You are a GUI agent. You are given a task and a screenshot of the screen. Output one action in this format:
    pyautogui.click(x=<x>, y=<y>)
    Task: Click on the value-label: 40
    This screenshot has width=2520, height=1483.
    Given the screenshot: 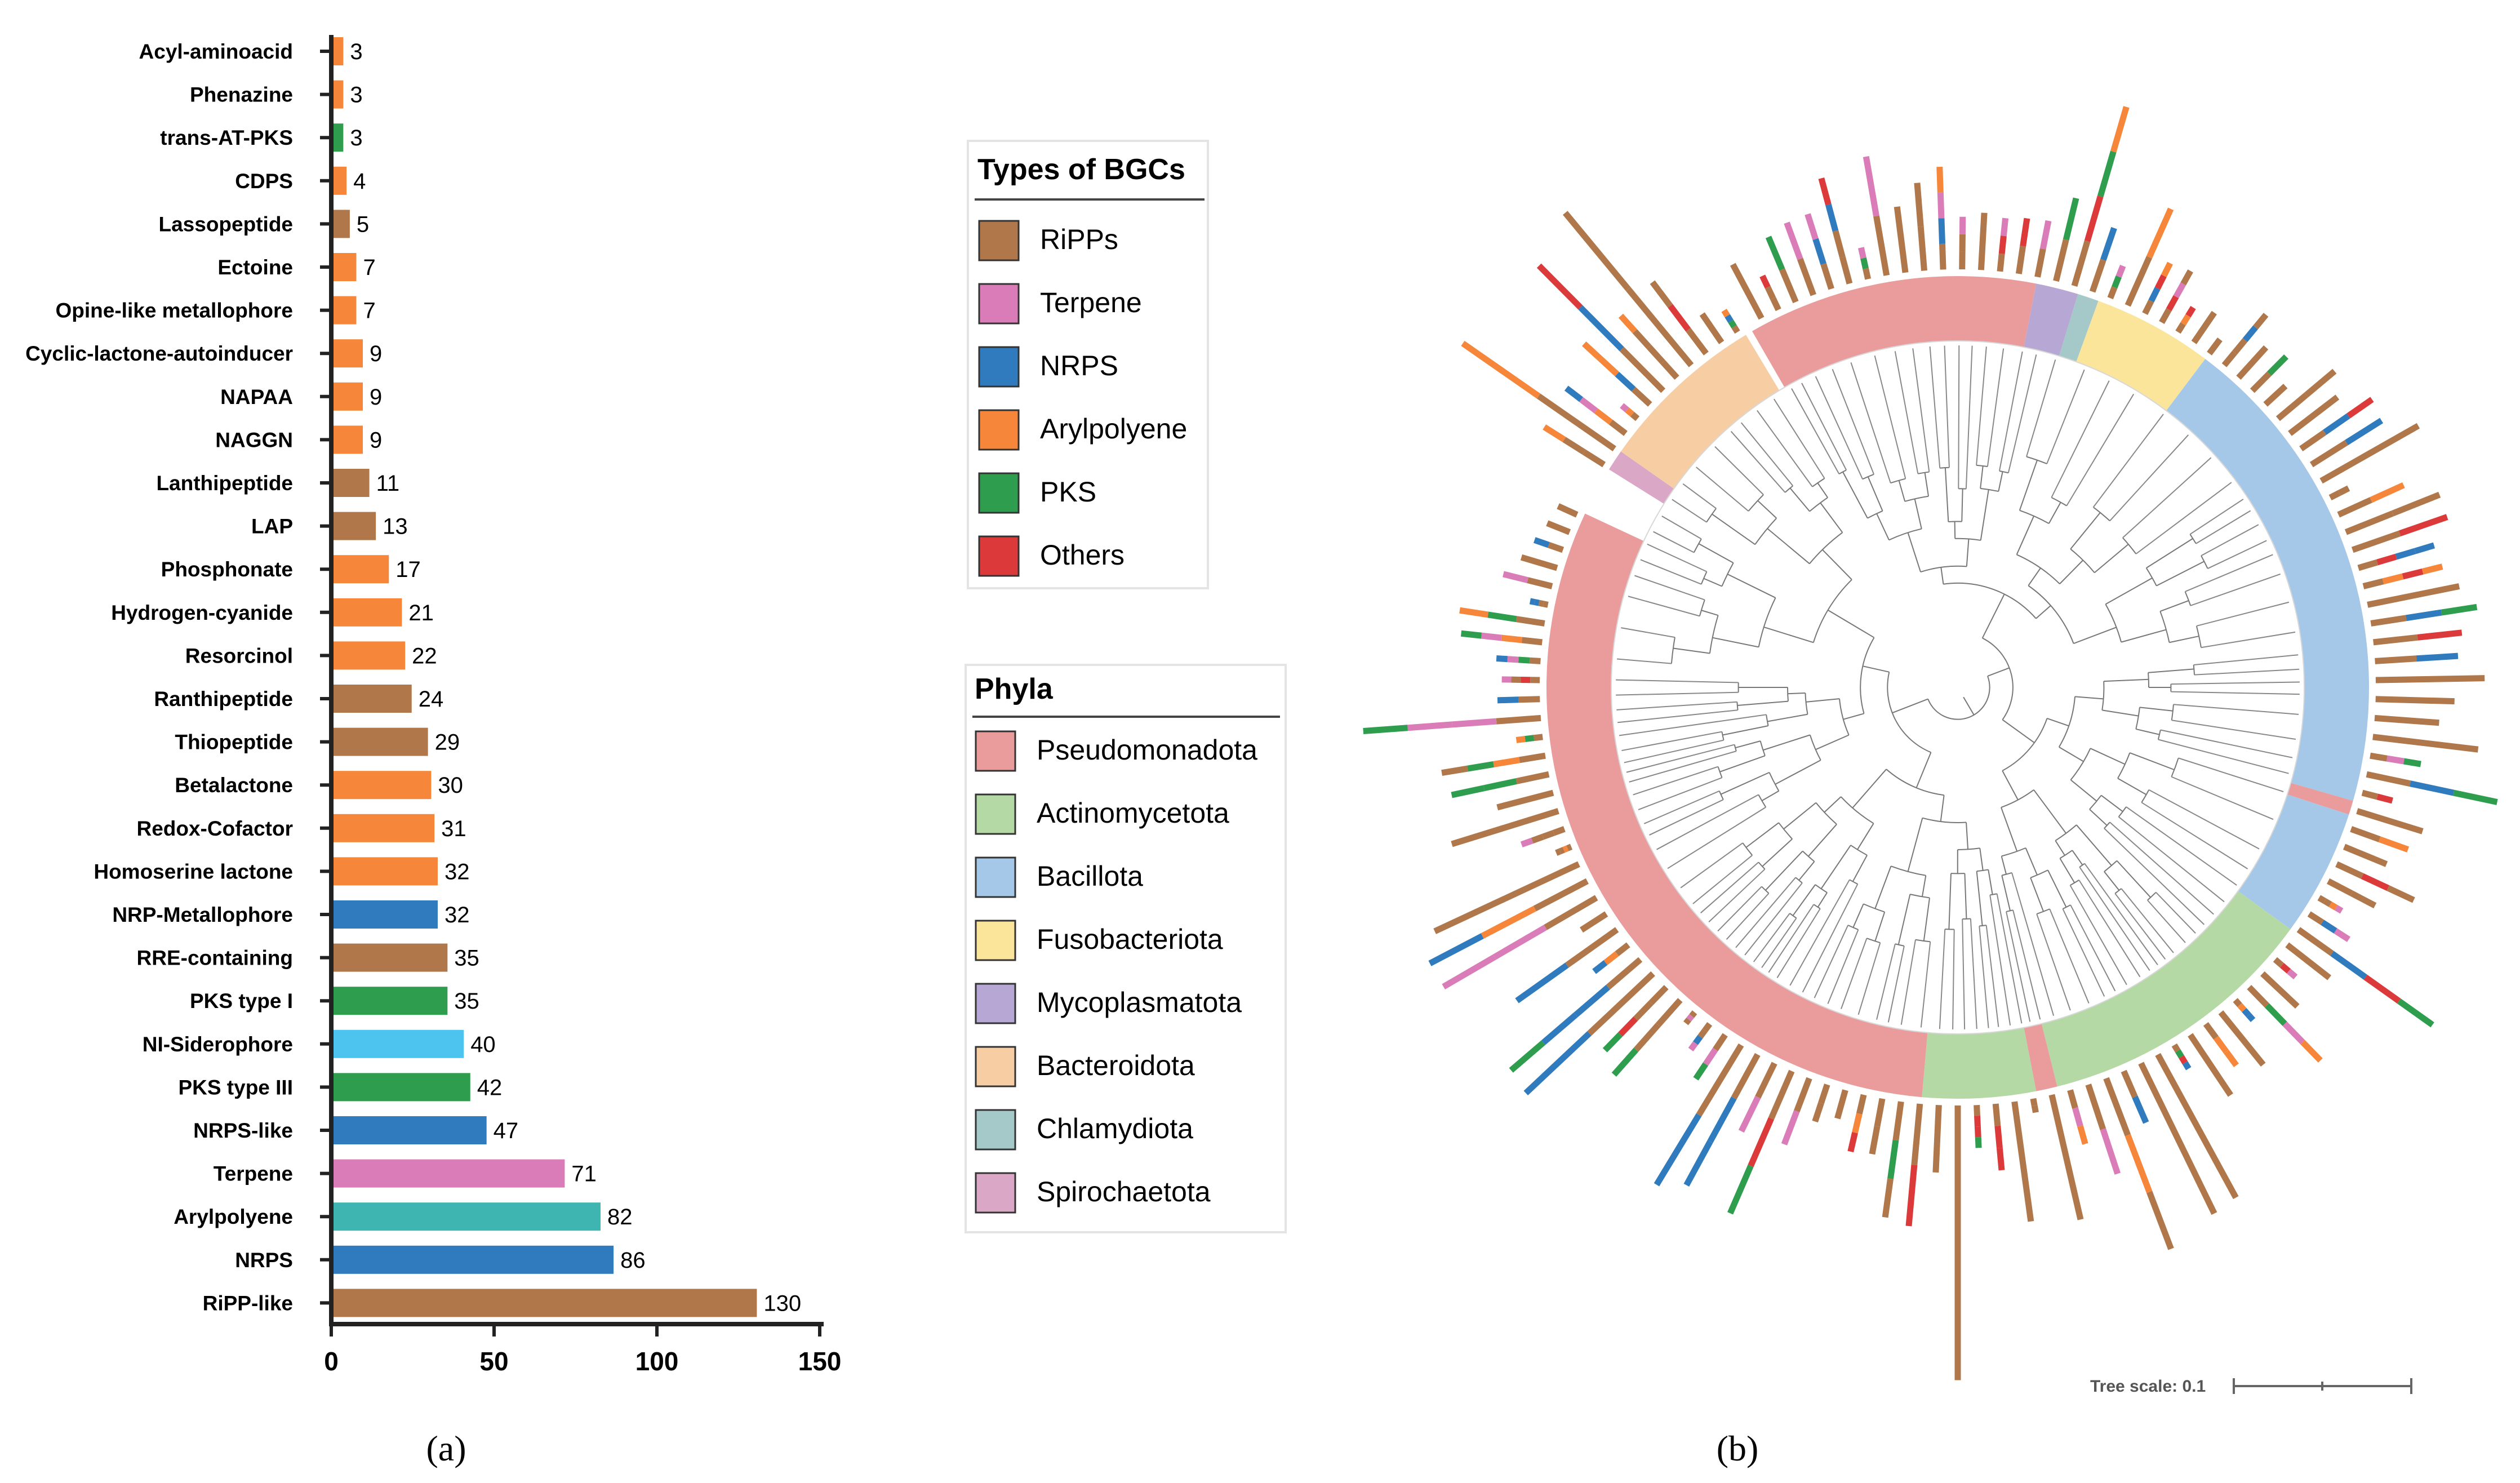 What is the action you would take?
    pyautogui.click(x=483, y=1044)
    